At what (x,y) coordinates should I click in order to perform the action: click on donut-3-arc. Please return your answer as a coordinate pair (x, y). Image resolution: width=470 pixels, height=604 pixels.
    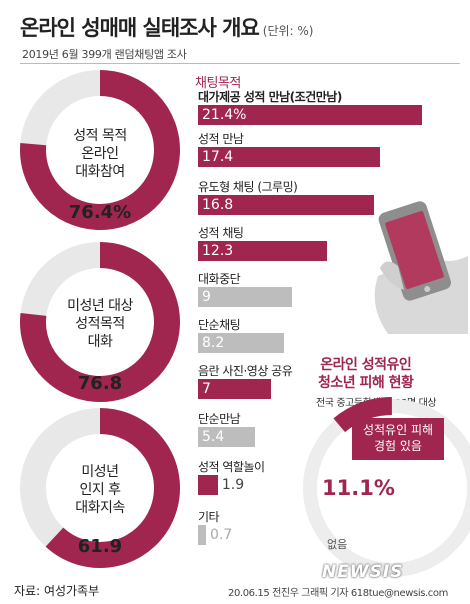
    Looking at the image, I should click on (112, 488).